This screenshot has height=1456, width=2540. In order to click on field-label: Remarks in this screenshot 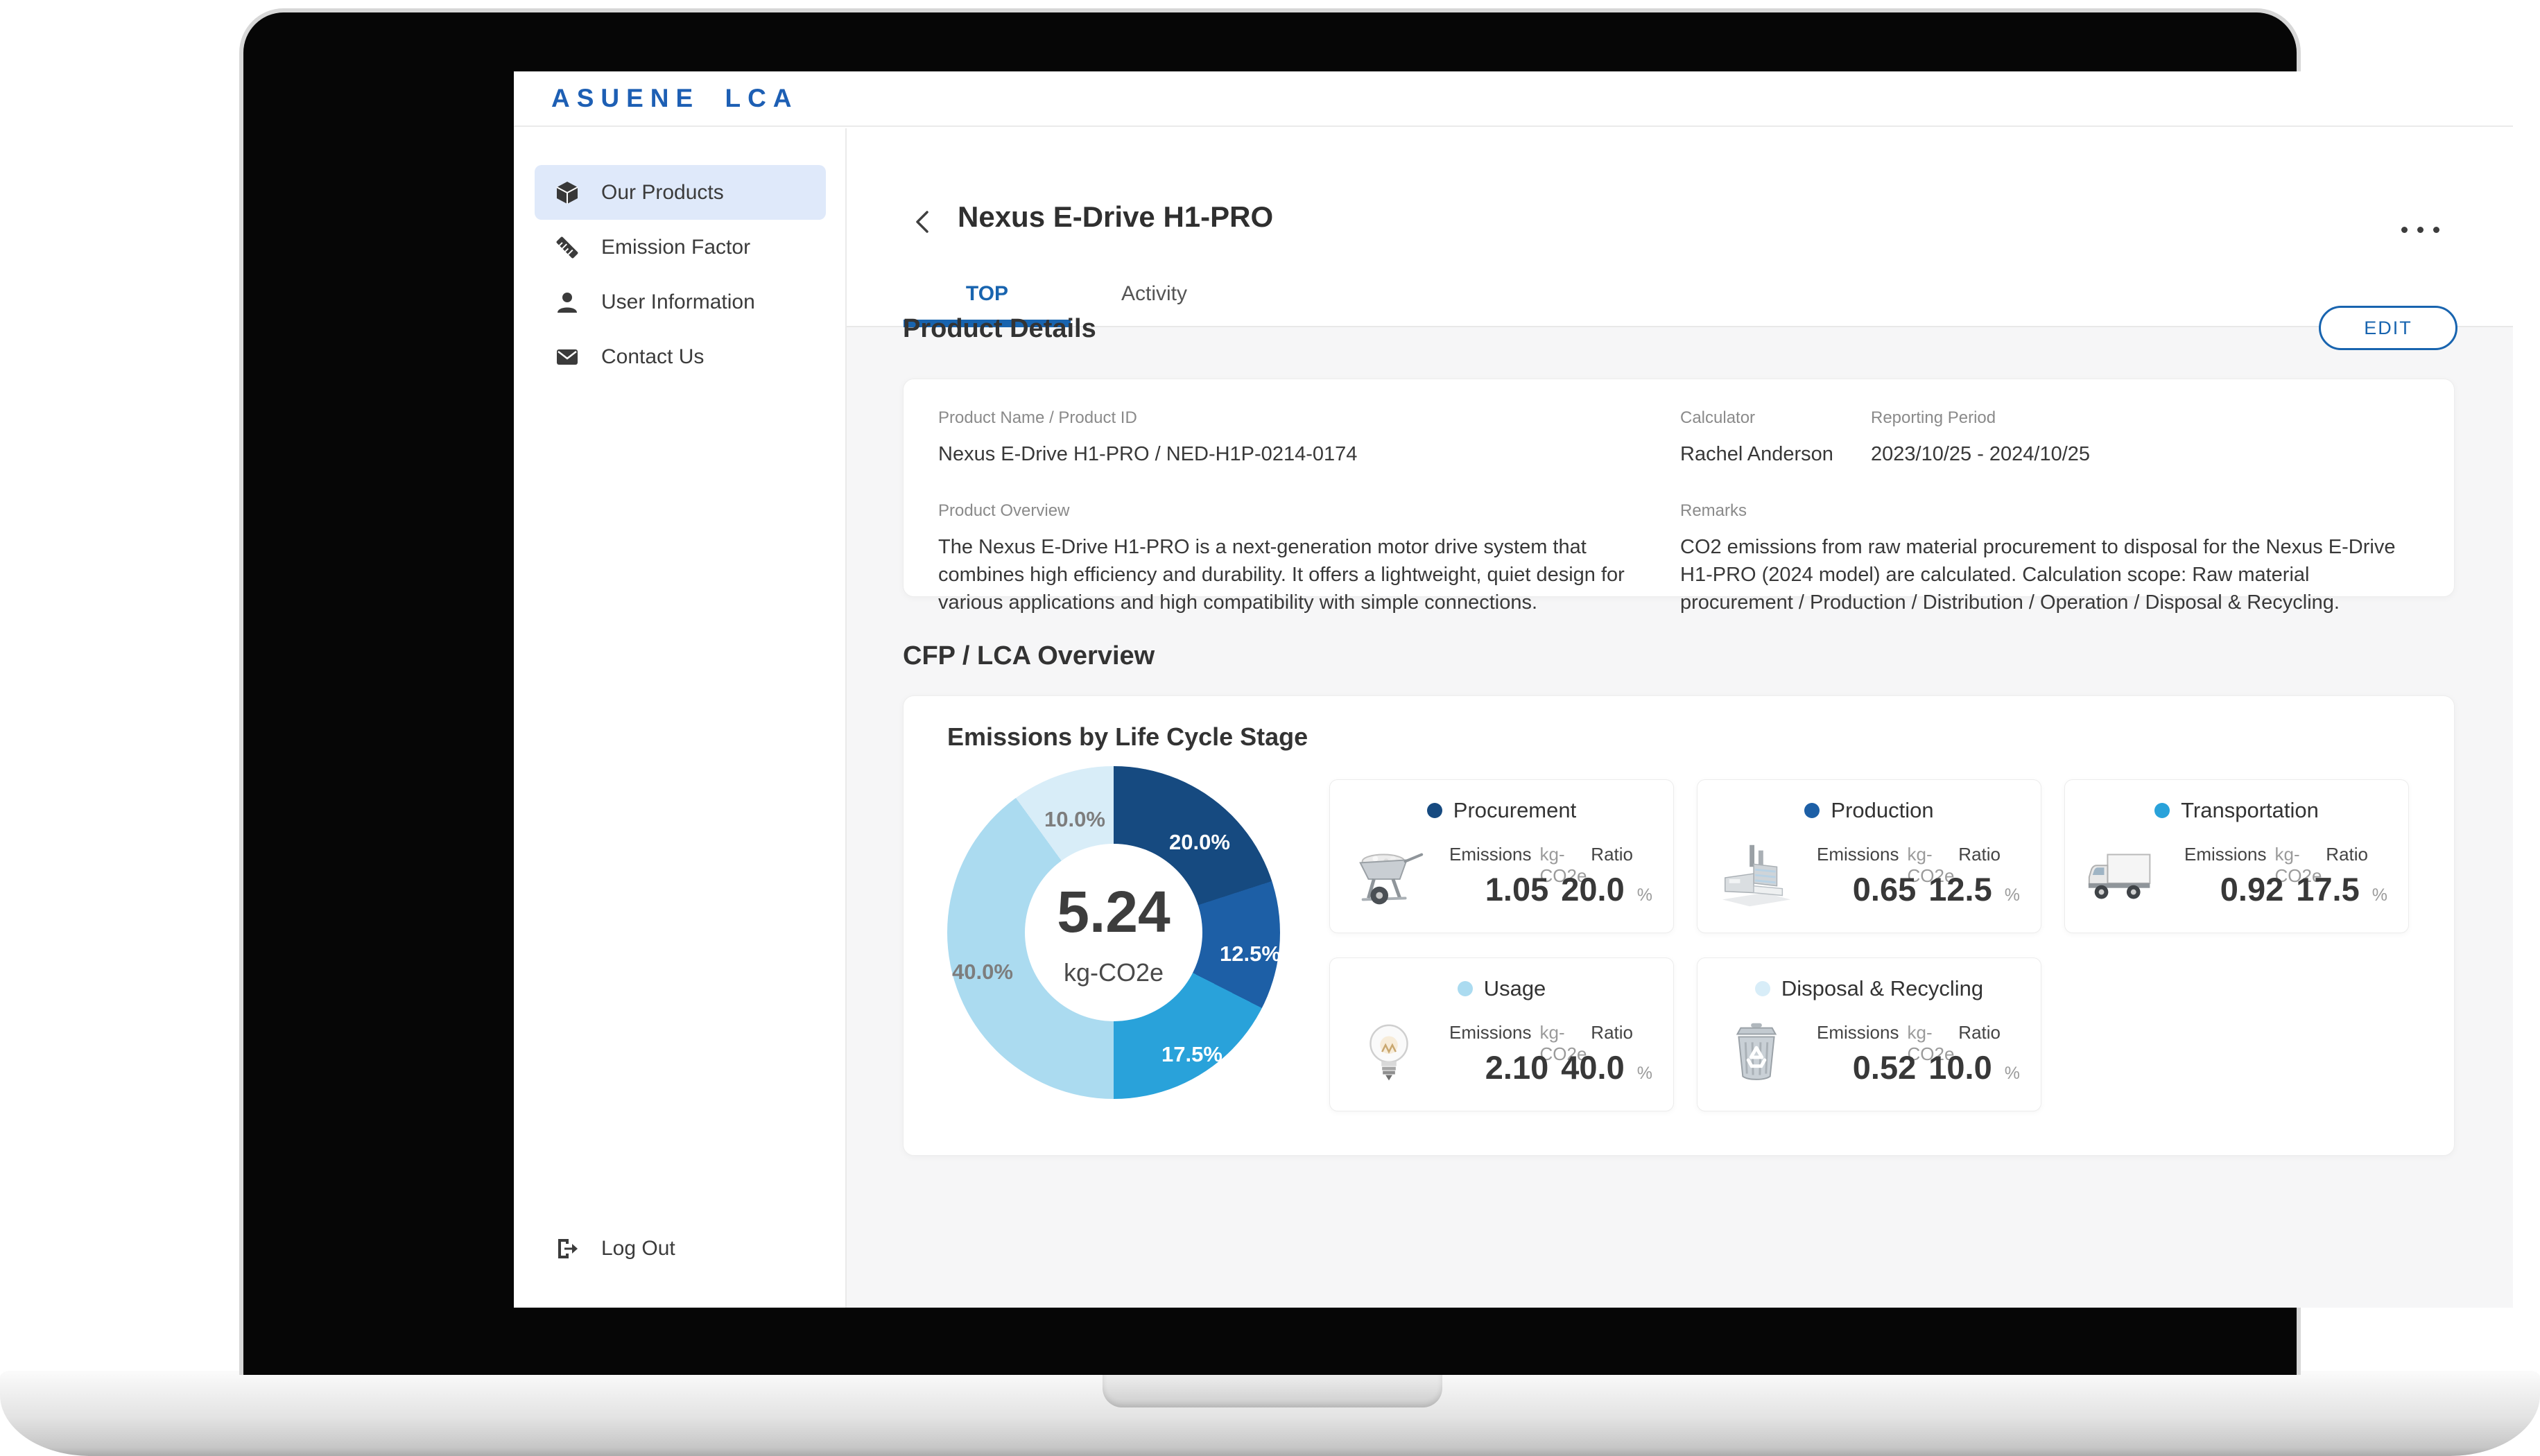, I will do `click(1714, 510)`.